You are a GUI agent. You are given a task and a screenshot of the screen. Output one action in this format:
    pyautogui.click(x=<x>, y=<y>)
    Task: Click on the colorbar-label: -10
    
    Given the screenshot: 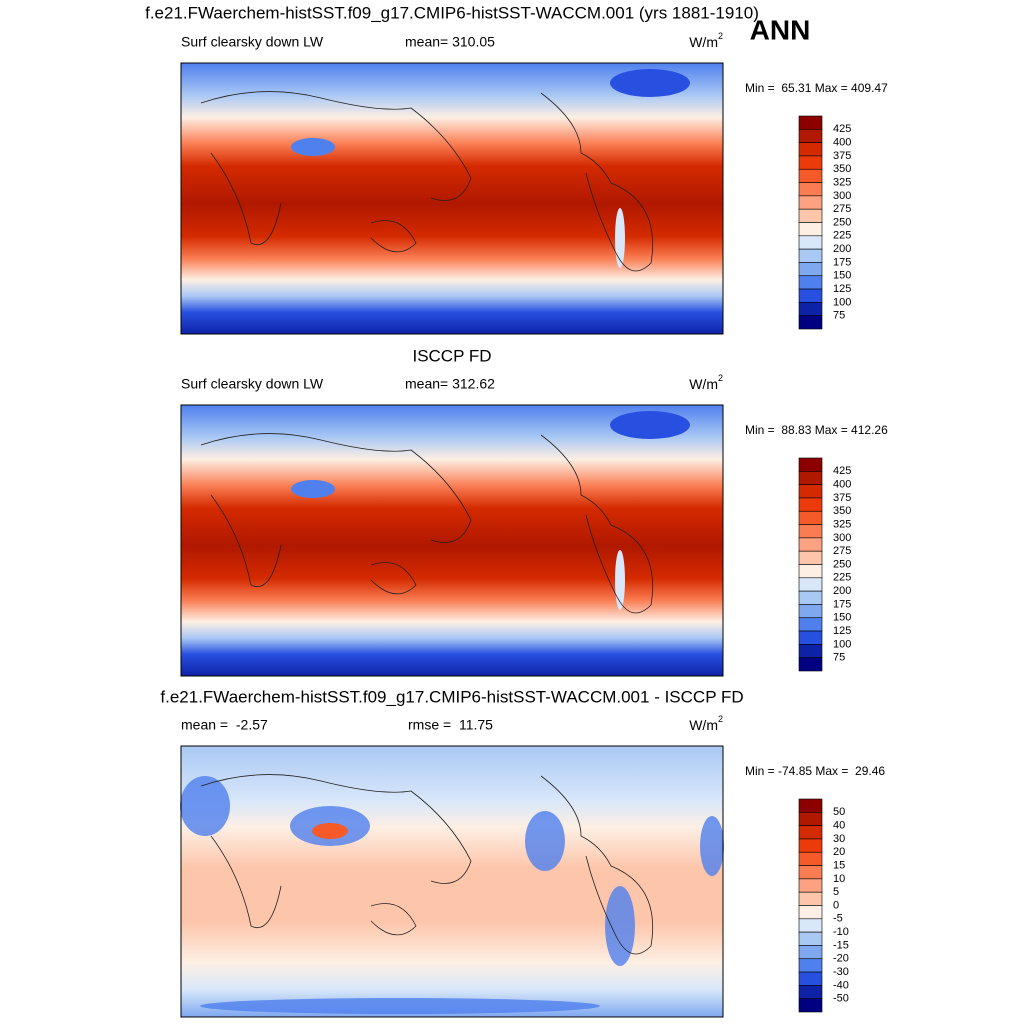 What is the action you would take?
    pyautogui.click(x=841, y=932)
    